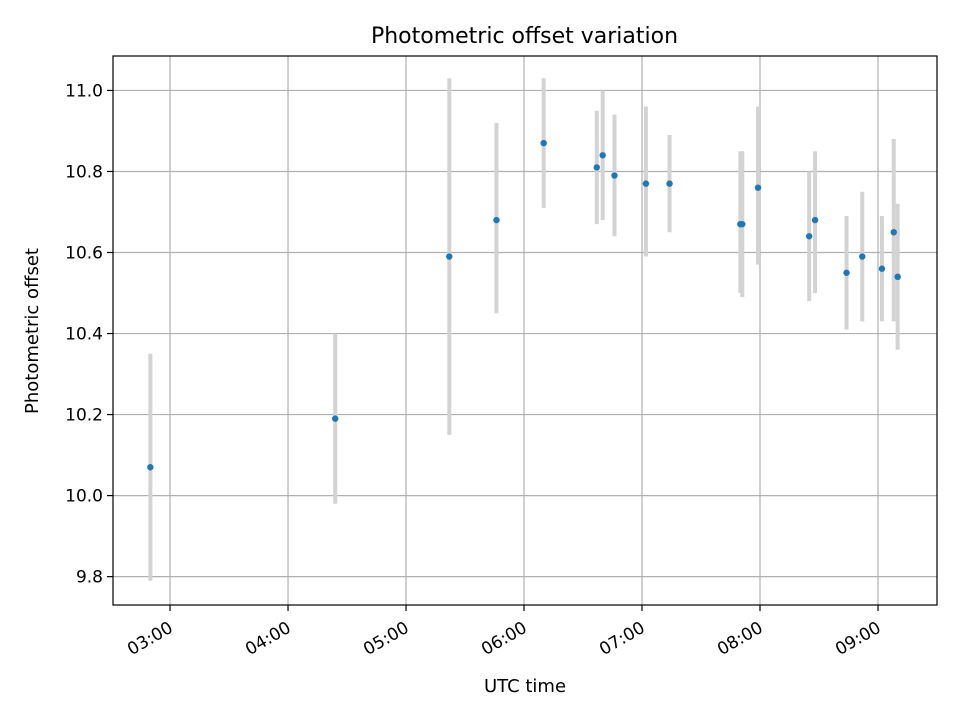 The height and width of the screenshot is (720, 960). What do you see at coordinates (84, 172) in the screenshot?
I see `y-tick-label: 10.8` at bounding box center [84, 172].